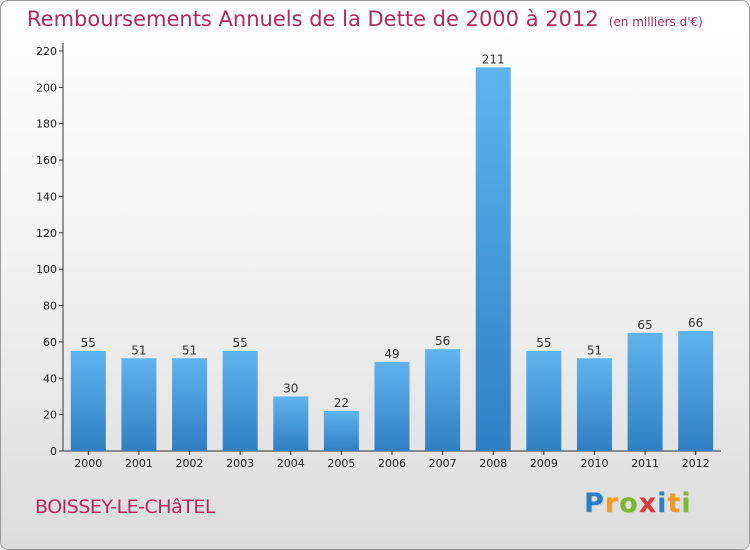  I want to click on bar-value-label: 30, so click(290, 388).